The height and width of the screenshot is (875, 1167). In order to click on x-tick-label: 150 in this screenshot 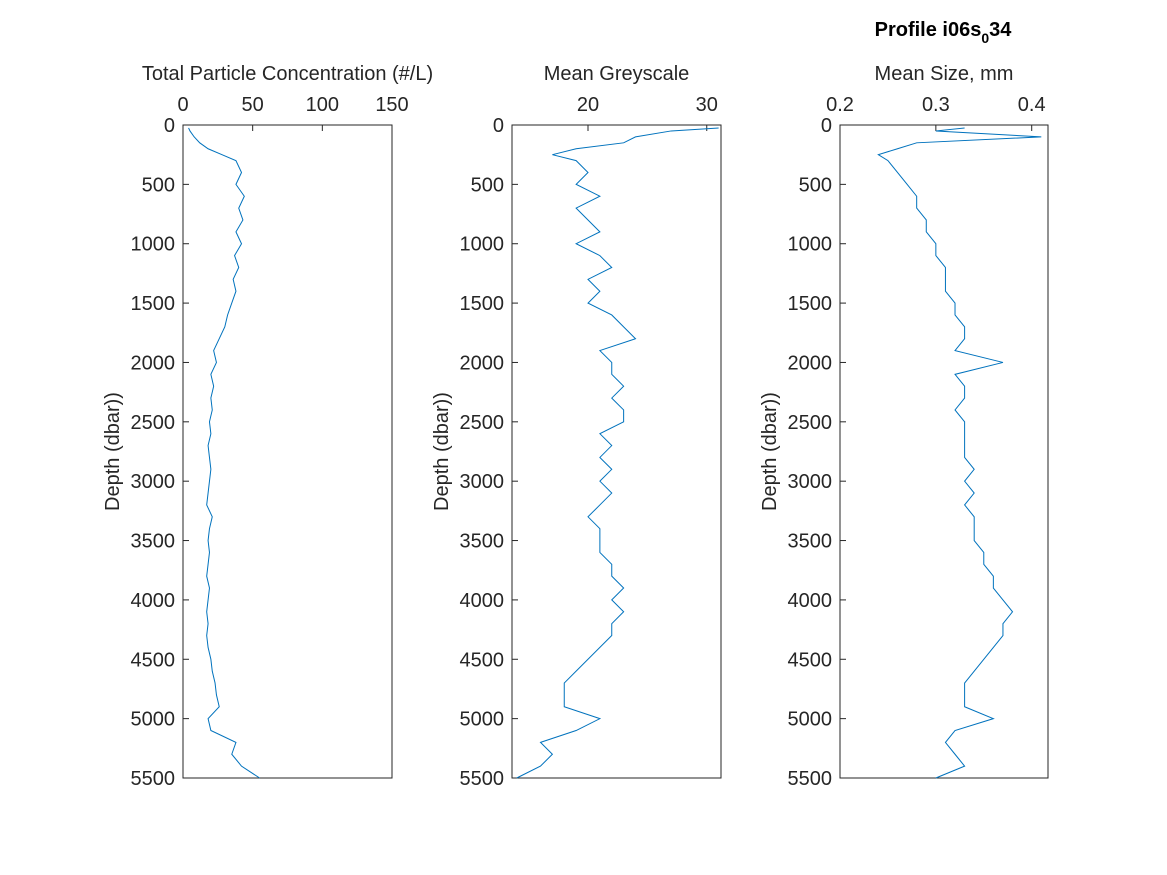, I will do `click(391, 105)`.